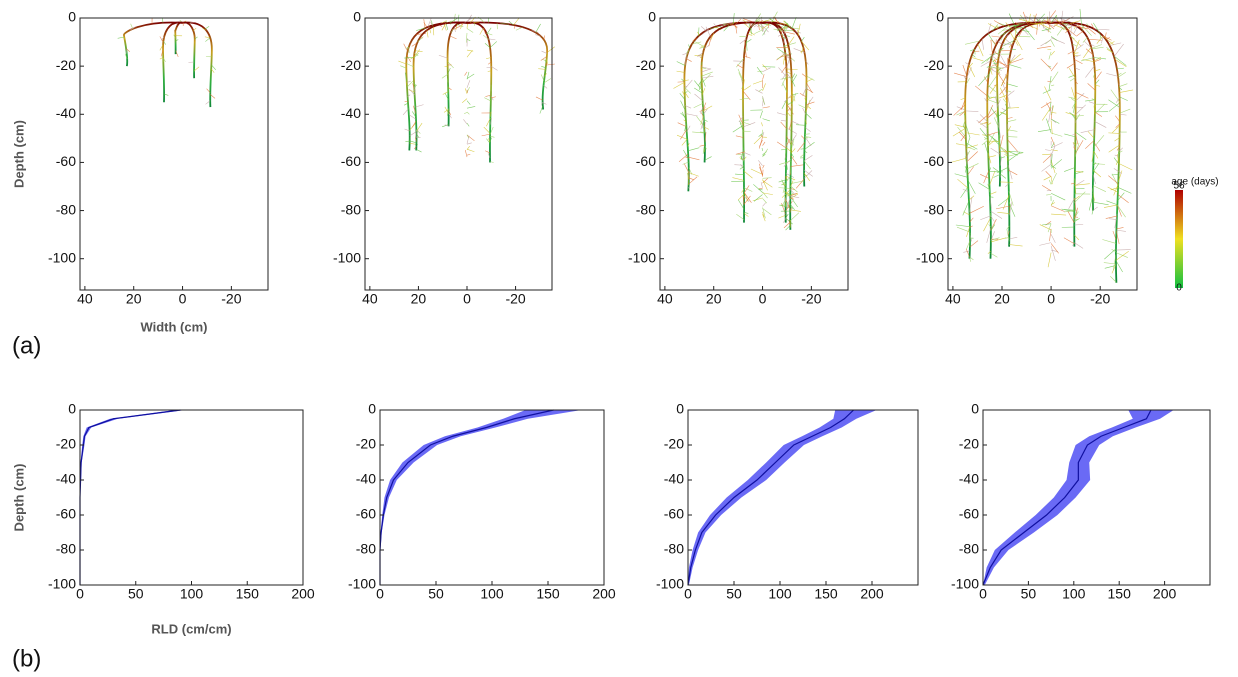 Image resolution: width=1238 pixels, height=677 pixels. Describe the element at coordinates (85, 299) in the screenshot. I see `x-tick-label: 40` at that location.